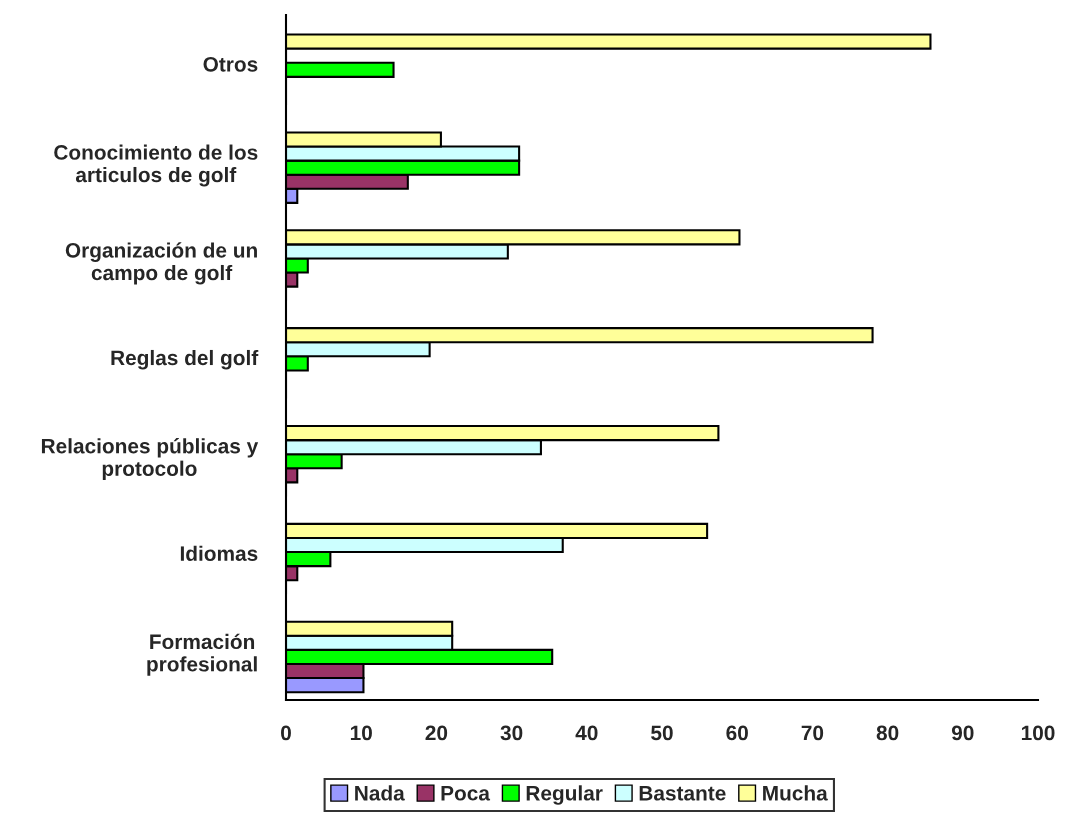 The height and width of the screenshot is (821, 1077). I want to click on x-tick-label: 20, so click(436, 733).